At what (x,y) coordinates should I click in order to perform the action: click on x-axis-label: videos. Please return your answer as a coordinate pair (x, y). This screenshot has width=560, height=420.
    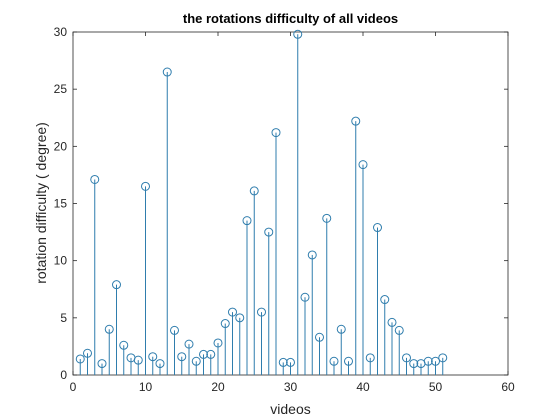
    Looking at the image, I should click on (290, 409).